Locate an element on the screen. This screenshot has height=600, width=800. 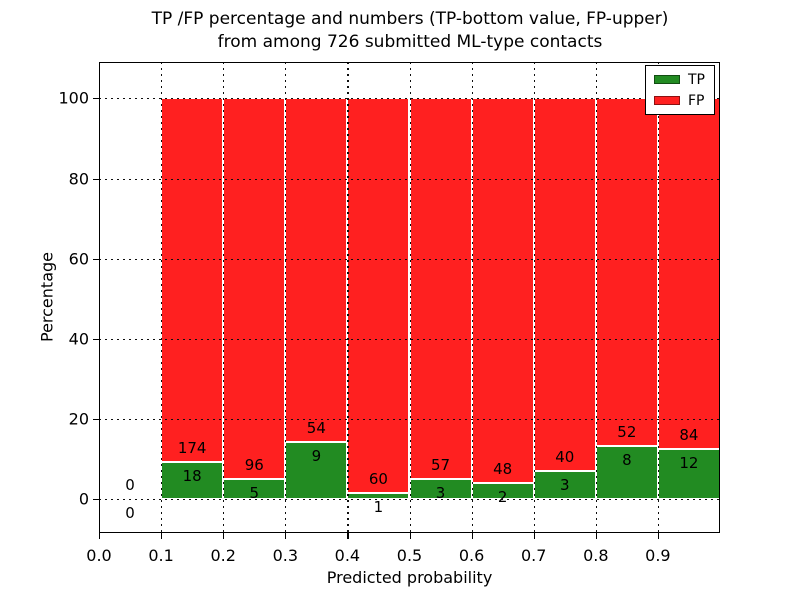
legend-swatch-tp is located at coordinates (667, 79).